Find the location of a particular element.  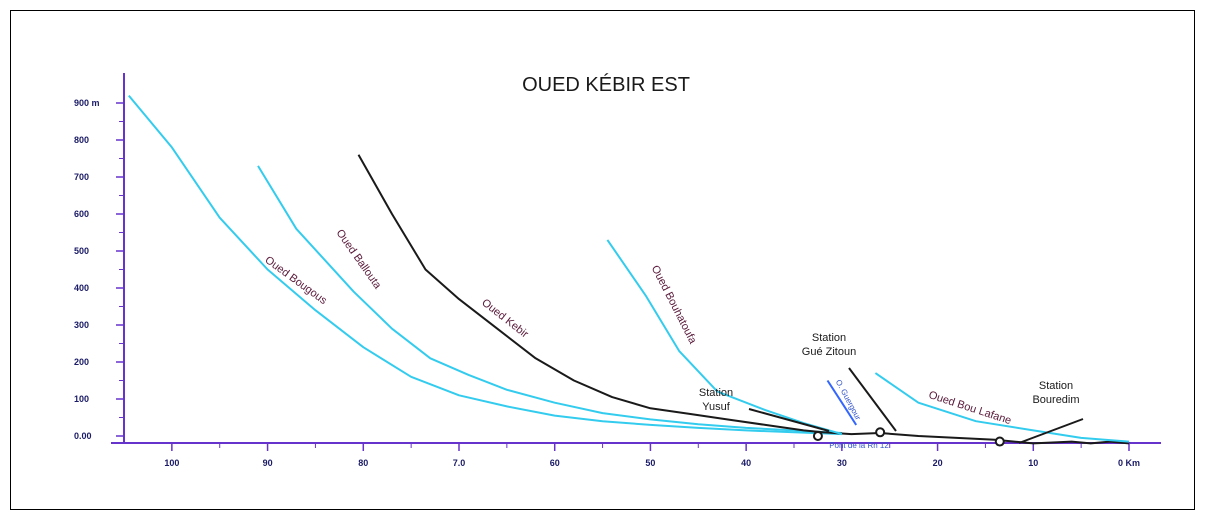

station-label-line2: Bouredim is located at coordinates (1055, 400).